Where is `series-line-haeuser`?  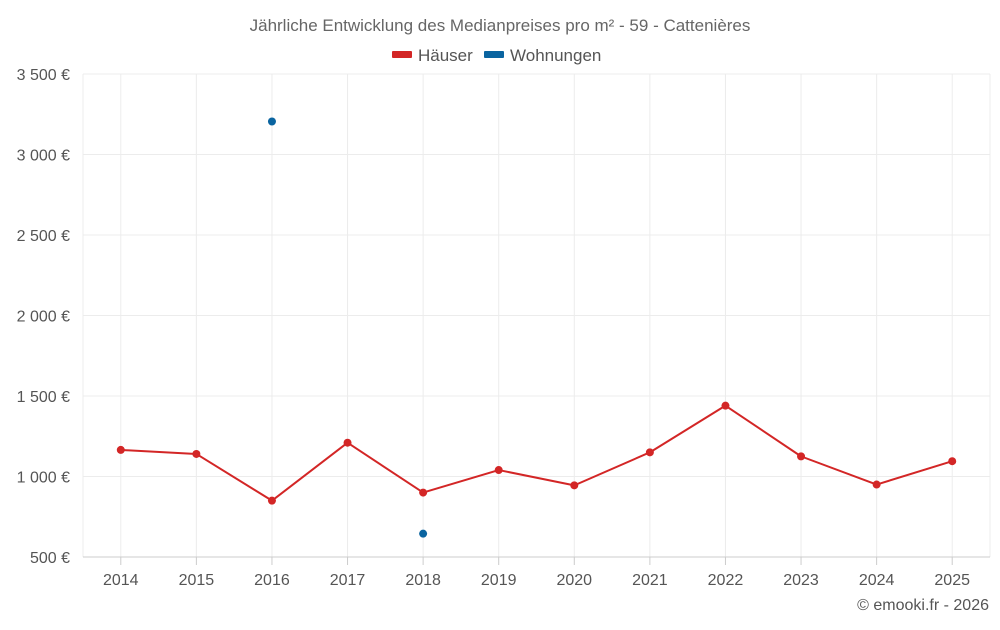 series-line-haeuser is located at coordinates (536, 453).